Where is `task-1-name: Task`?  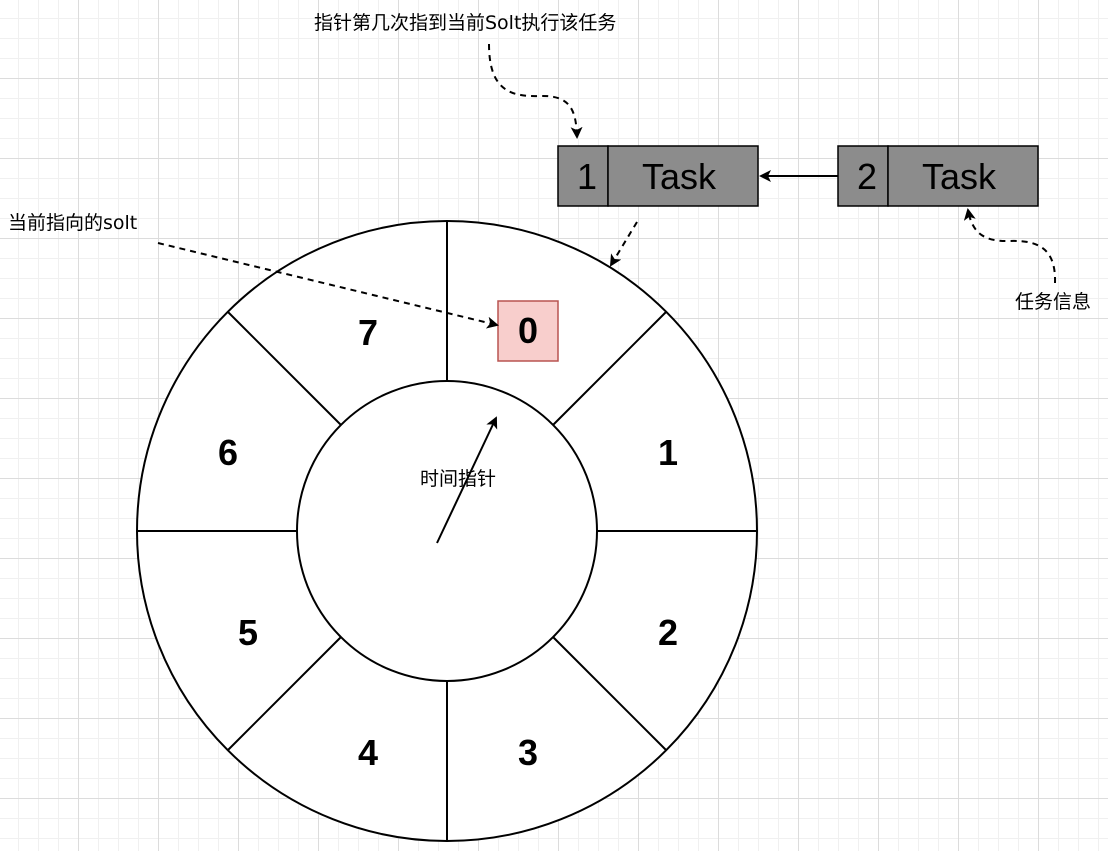 task-1-name: Task is located at coordinates (679, 176).